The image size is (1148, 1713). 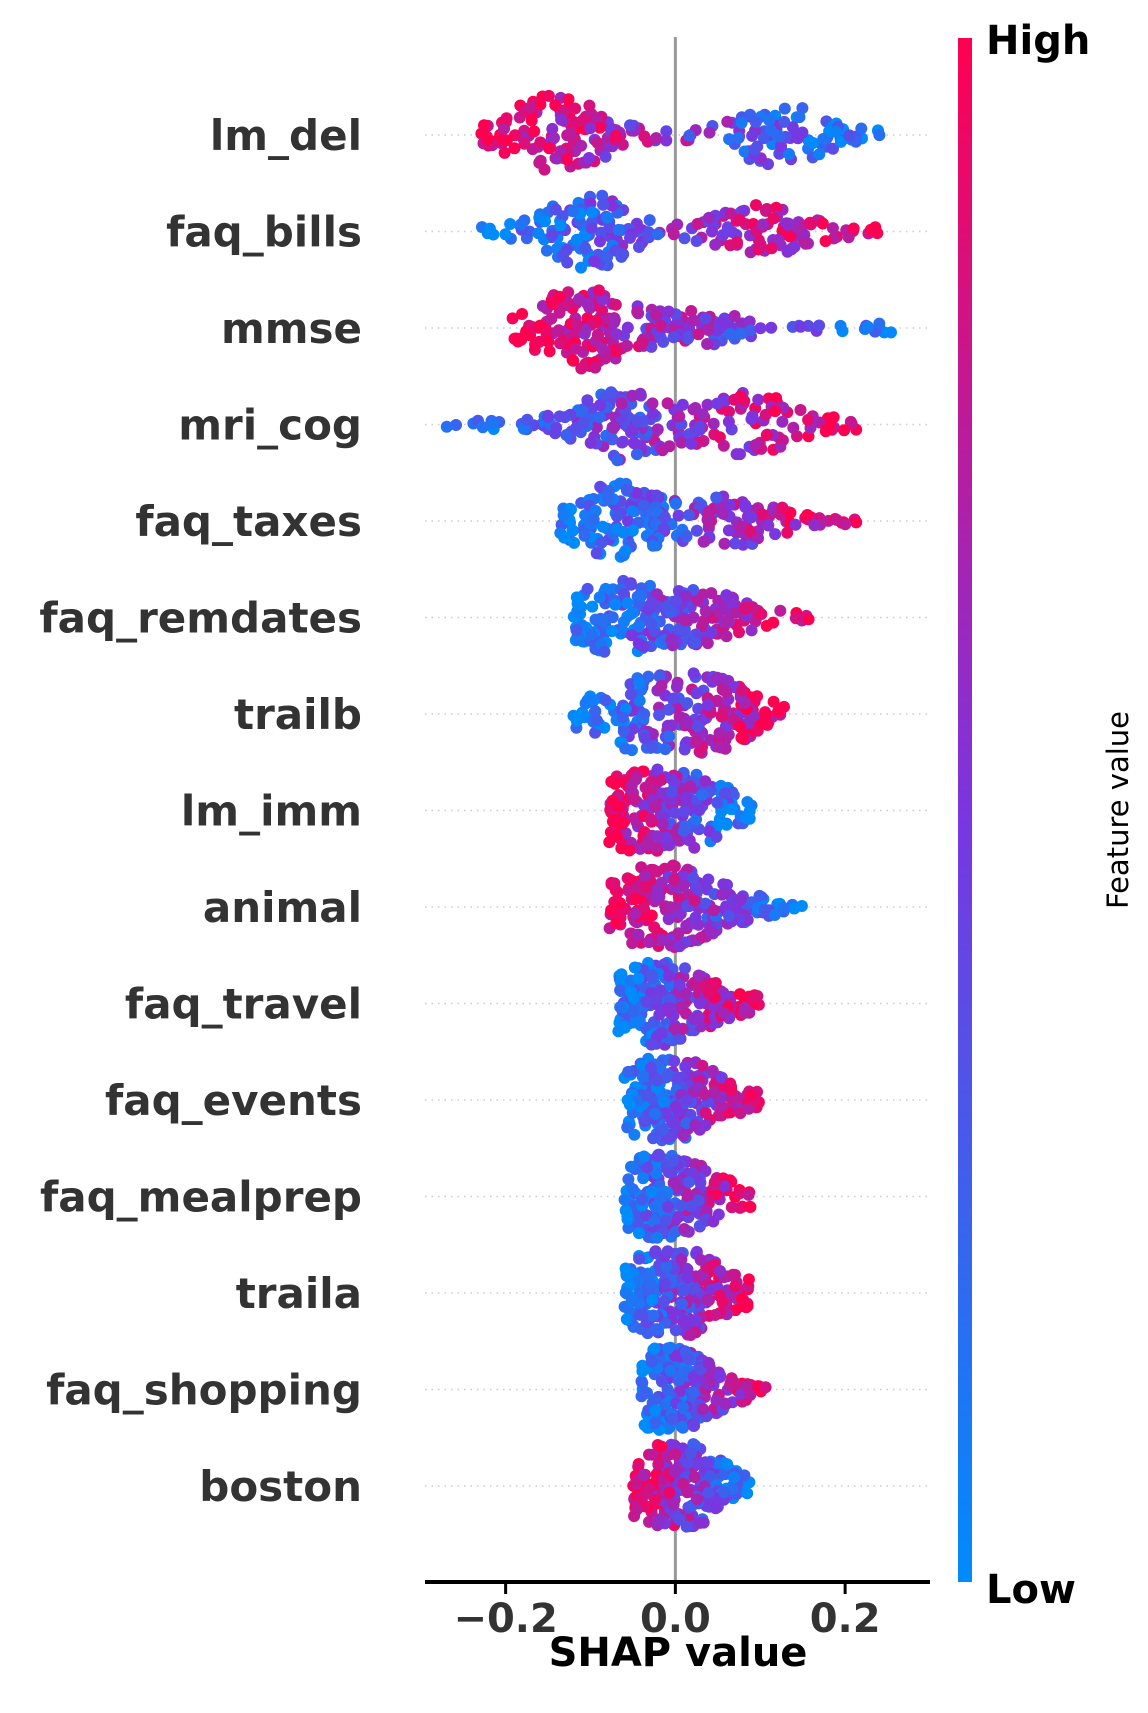 What do you see at coordinates (678, 1653) in the screenshot?
I see `x-axis-title: SHAP value` at bounding box center [678, 1653].